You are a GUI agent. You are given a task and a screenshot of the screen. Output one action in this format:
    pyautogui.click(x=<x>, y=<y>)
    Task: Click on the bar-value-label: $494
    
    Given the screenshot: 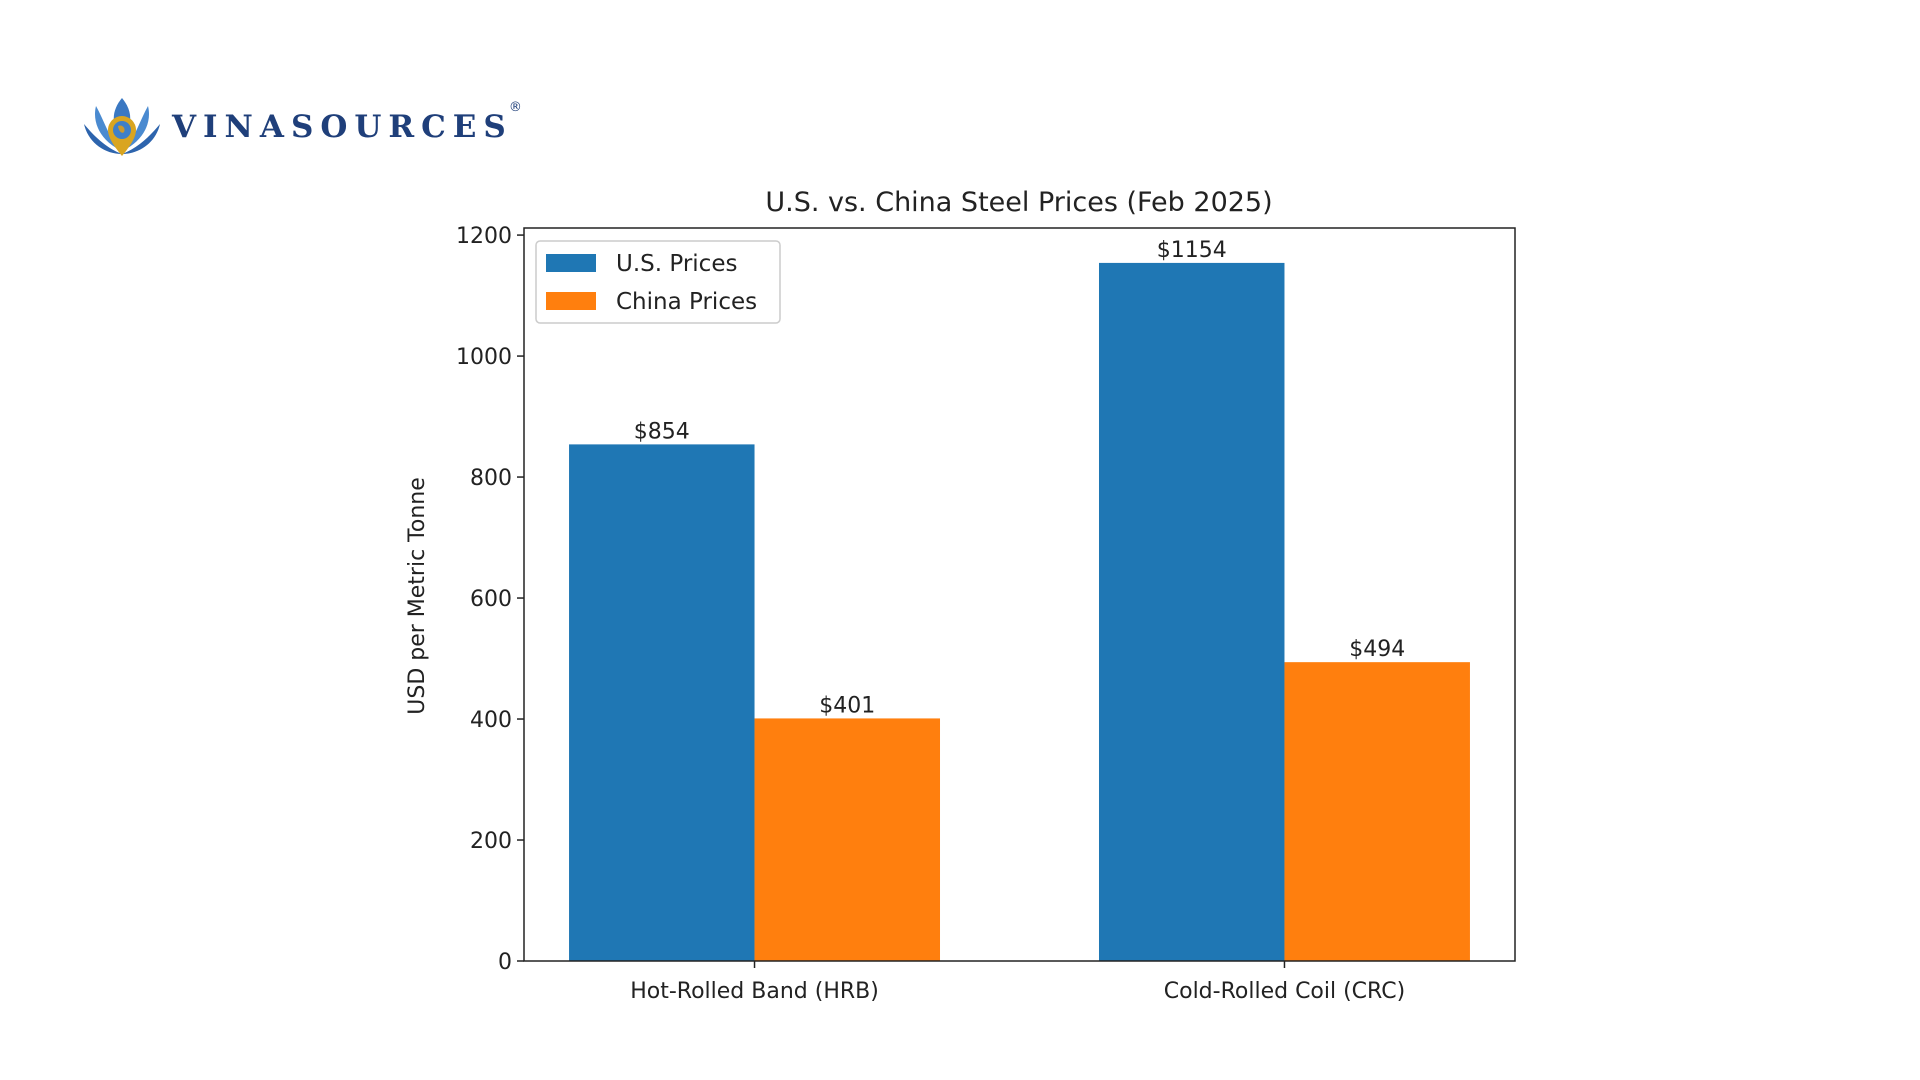 What is the action you would take?
    pyautogui.click(x=1377, y=649)
    